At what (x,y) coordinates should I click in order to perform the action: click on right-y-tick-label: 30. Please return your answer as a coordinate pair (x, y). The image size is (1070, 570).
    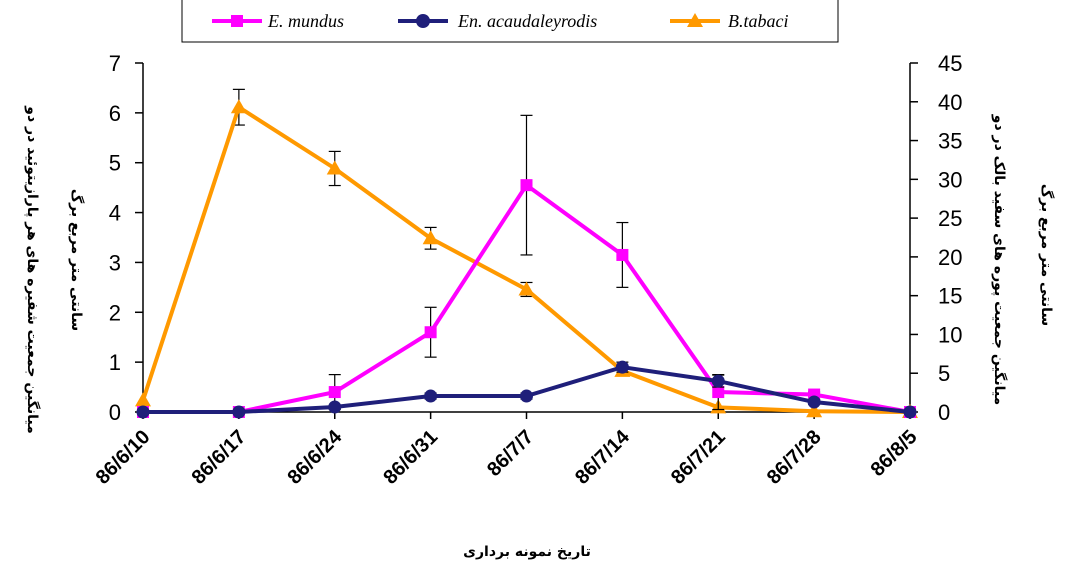
    Looking at the image, I should click on (950, 179).